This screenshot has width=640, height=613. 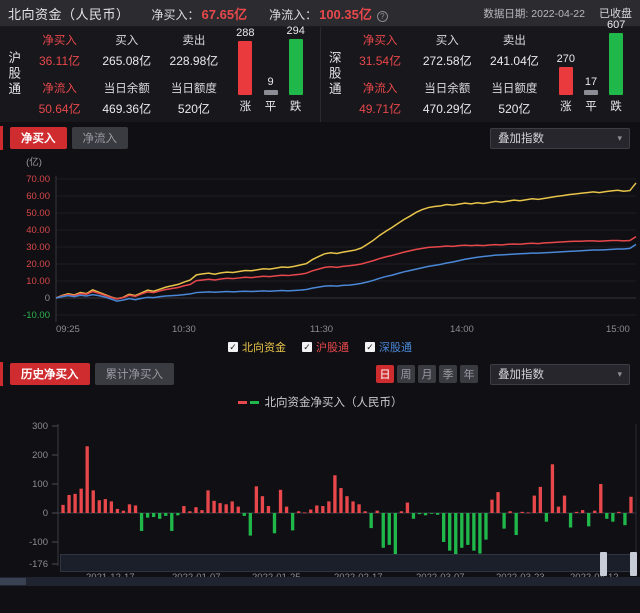 I want to click on up-label: 涨, so click(x=245, y=107).